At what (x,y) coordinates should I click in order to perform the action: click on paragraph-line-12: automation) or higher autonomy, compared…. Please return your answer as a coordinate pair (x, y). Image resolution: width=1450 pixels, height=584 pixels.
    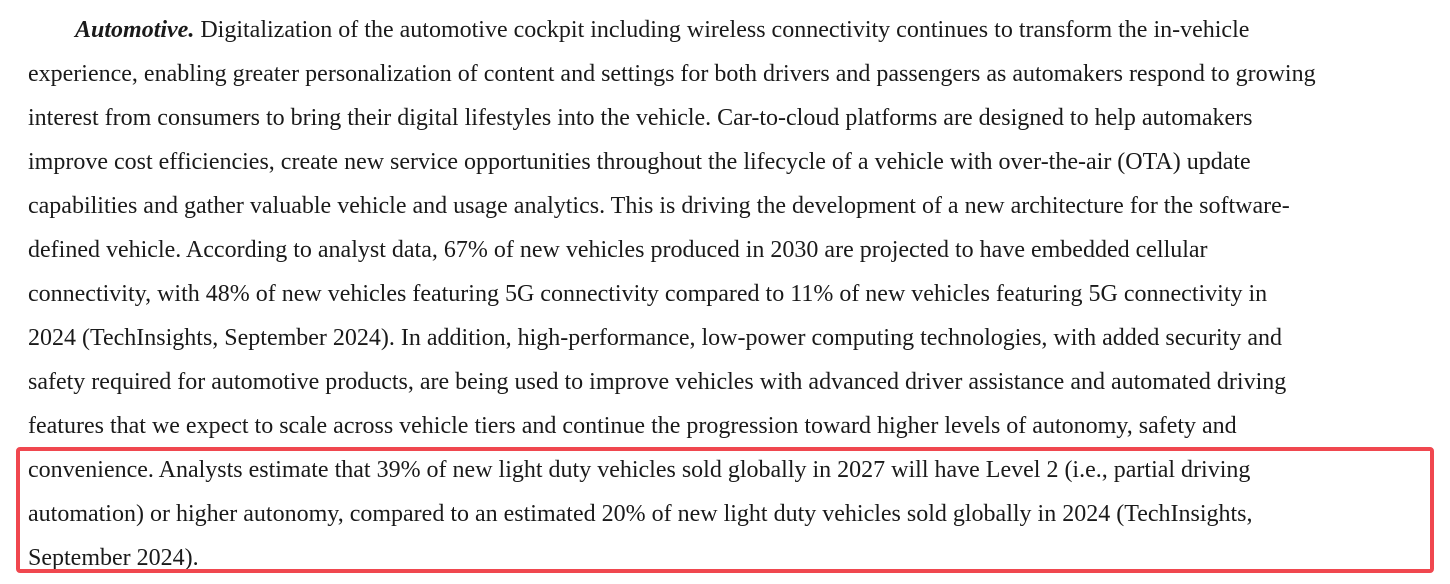
    Looking at the image, I should click on (640, 514).